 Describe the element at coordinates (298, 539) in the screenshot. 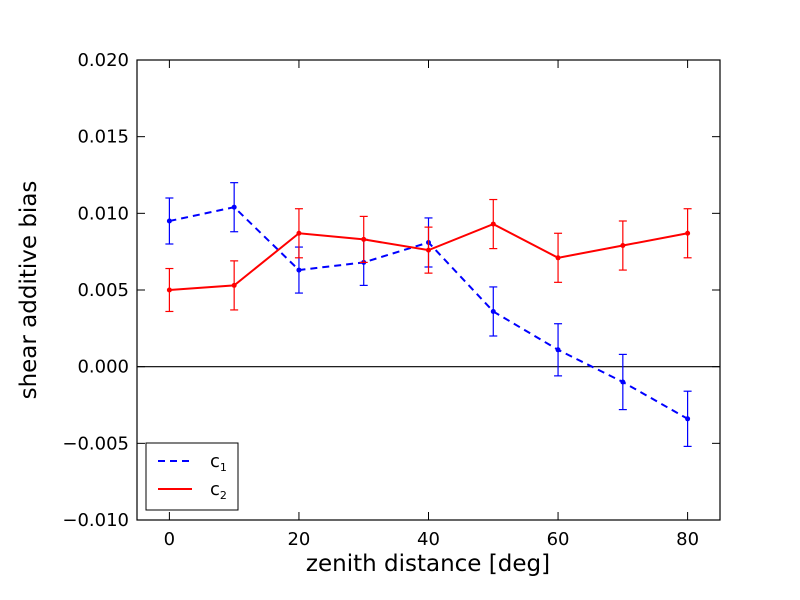

I see `x-tick-label: 20` at that location.